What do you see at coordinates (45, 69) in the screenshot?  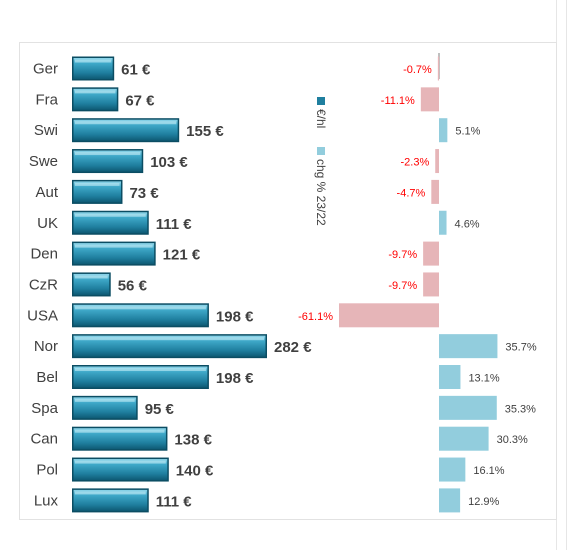 I see `category-label: Ger` at bounding box center [45, 69].